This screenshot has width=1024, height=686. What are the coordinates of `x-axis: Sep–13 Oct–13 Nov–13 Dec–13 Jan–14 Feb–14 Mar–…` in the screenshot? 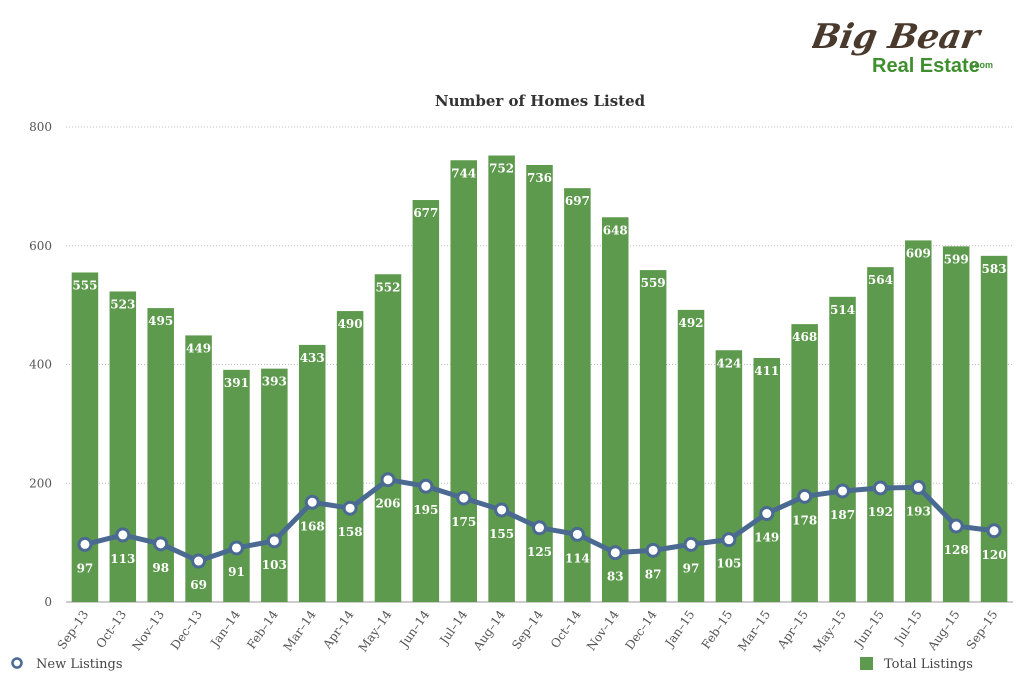 It's located at (528, 630).